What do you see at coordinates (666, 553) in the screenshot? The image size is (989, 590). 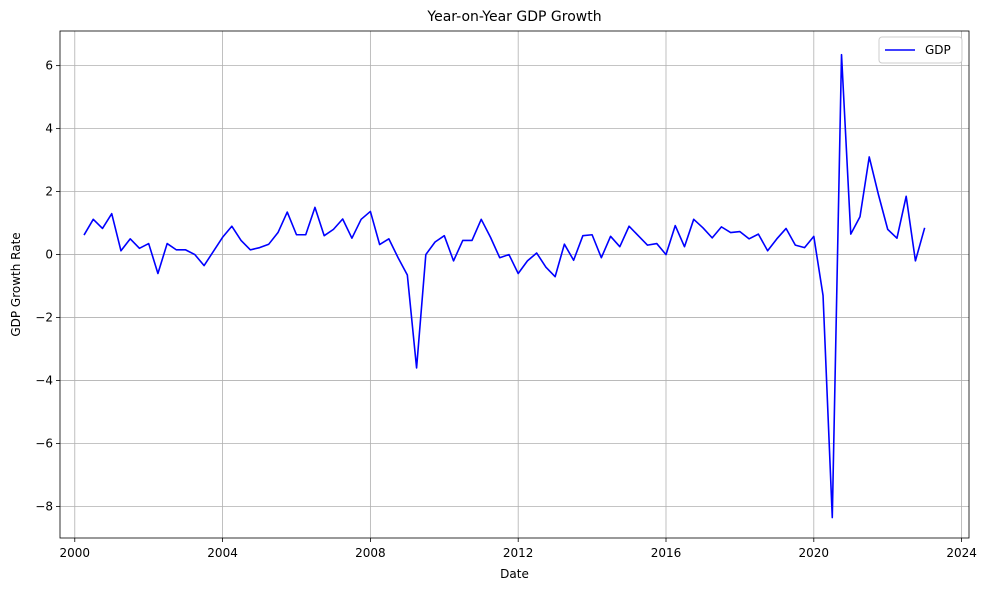 I see `x-tick-label: 2016` at bounding box center [666, 553].